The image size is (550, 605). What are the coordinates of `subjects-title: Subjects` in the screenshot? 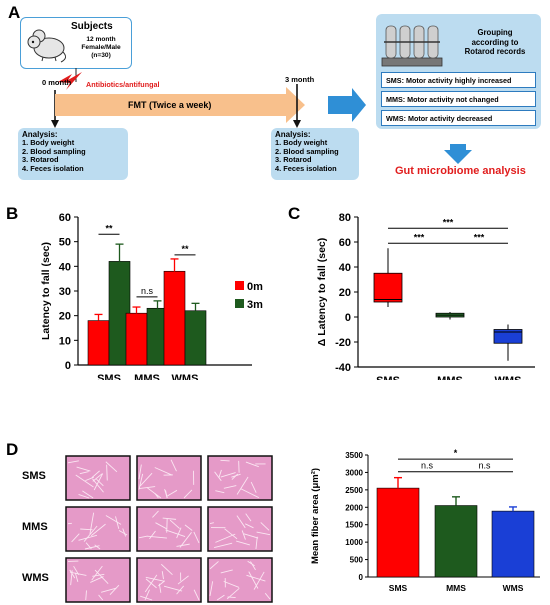 It's located at (92, 26).